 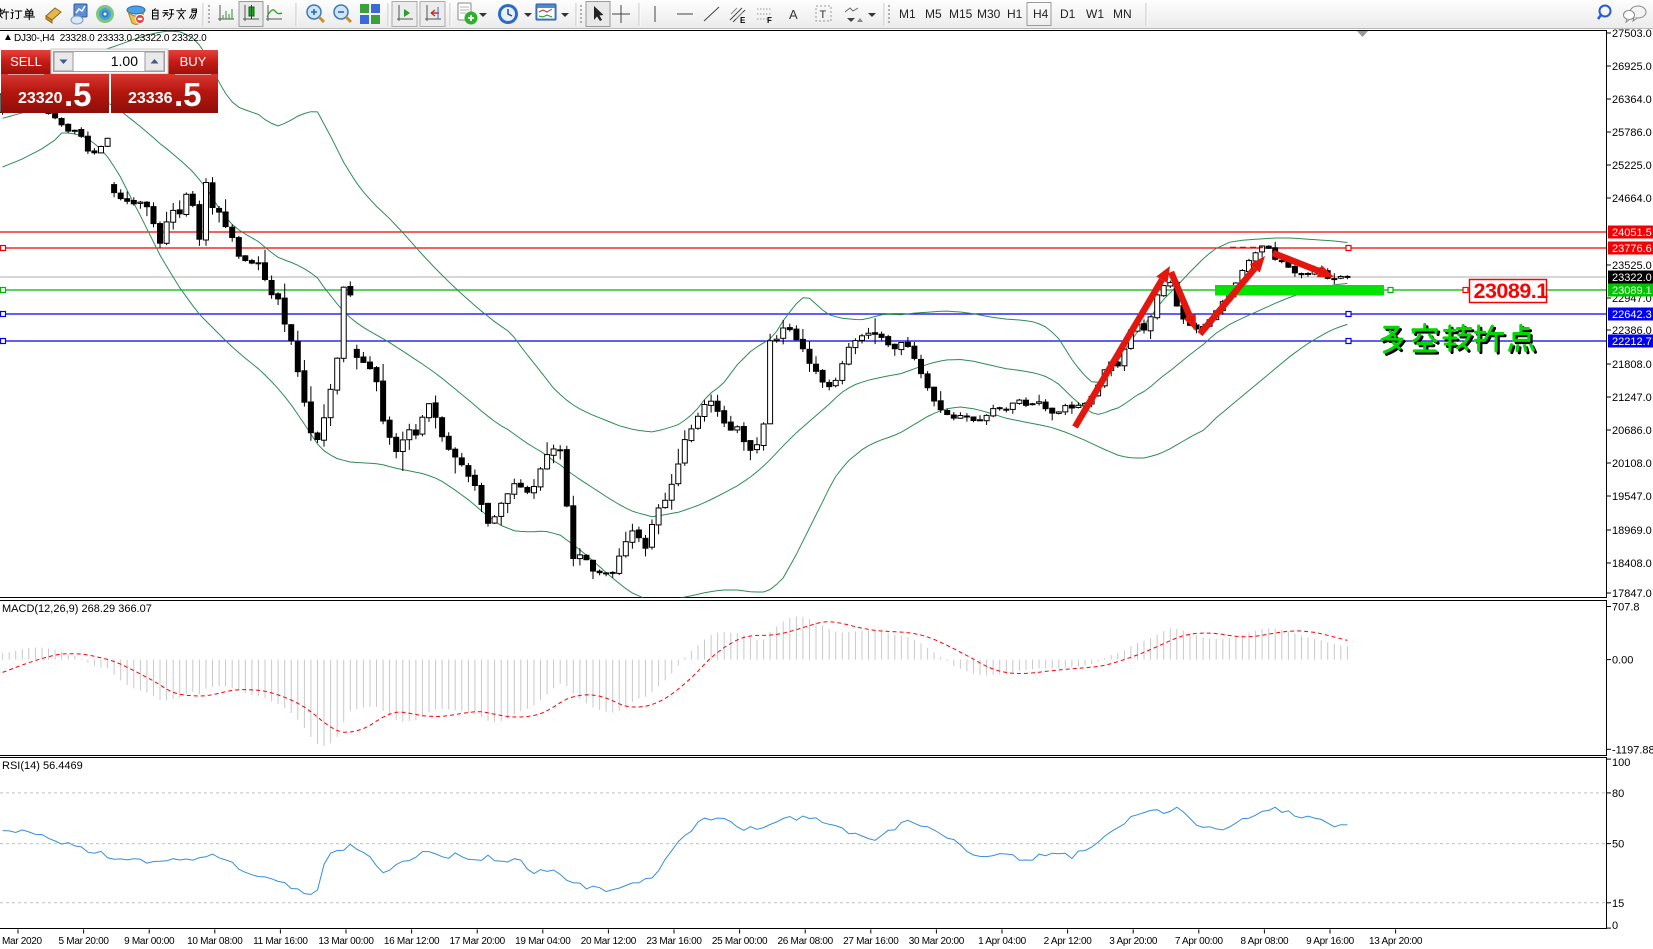 What do you see at coordinates (1632, 431) in the screenshot?
I see `svg-text: 20686.0` at bounding box center [1632, 431].